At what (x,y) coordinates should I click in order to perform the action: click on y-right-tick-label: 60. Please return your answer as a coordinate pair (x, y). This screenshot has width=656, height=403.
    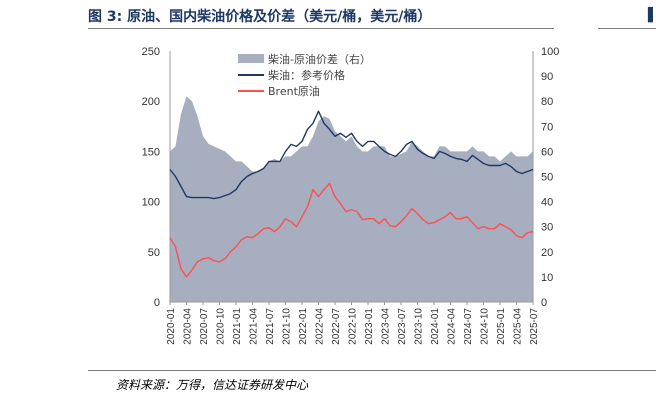
    Looking at the image, I should click on (547, 152).